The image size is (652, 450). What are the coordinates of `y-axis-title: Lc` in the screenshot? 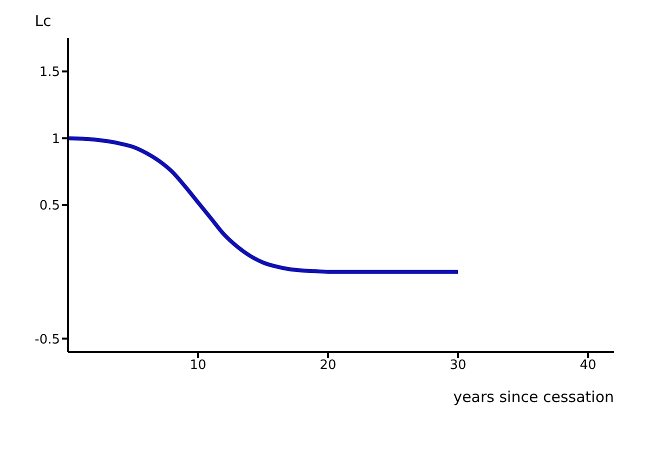 It's located at (43, 21).